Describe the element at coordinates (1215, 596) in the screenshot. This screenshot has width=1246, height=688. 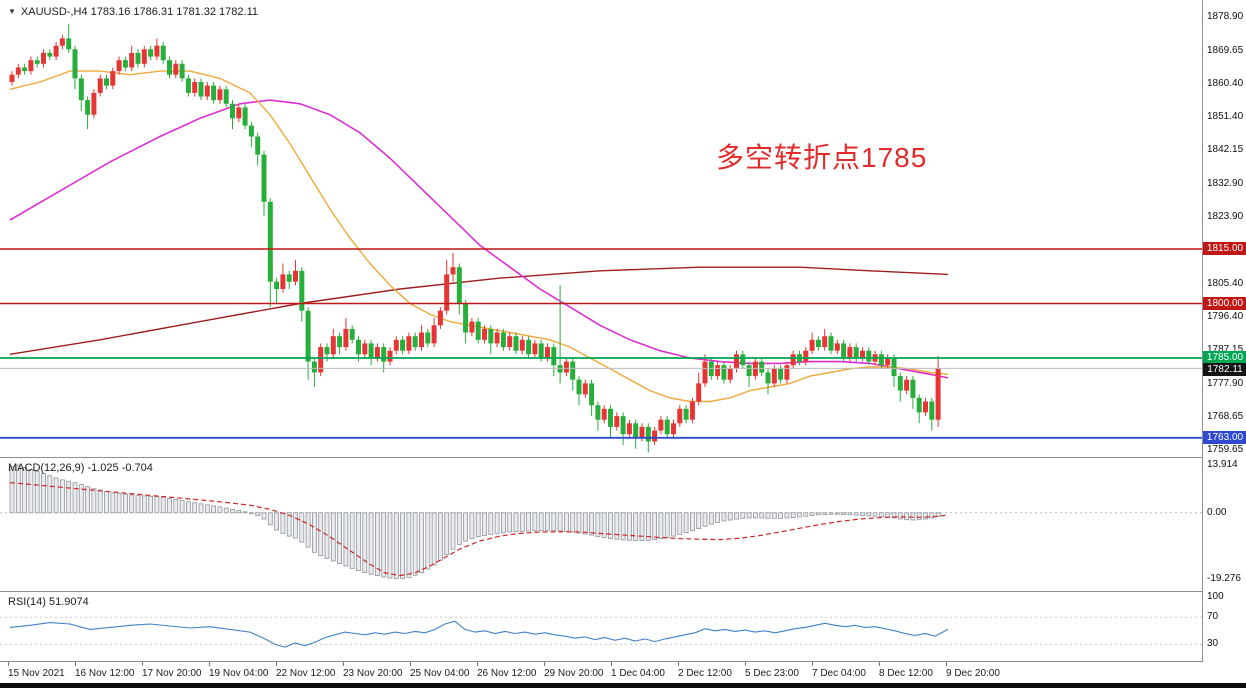
I see `rsi-tick-label: 100` at that location.